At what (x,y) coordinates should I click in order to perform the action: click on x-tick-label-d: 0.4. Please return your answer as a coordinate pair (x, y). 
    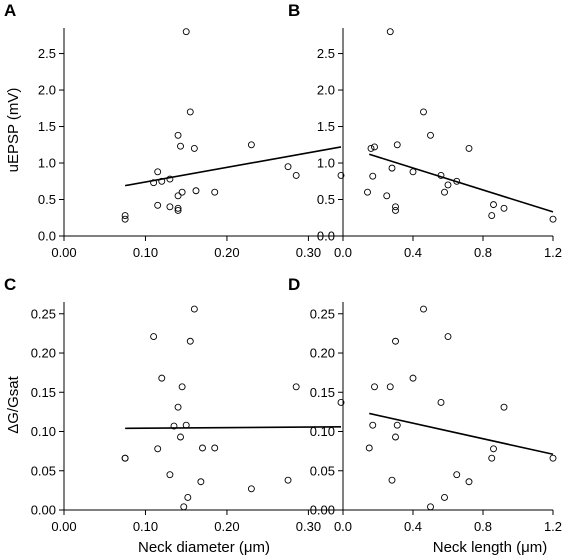
    Looking at the image, I should click on (413, 526).